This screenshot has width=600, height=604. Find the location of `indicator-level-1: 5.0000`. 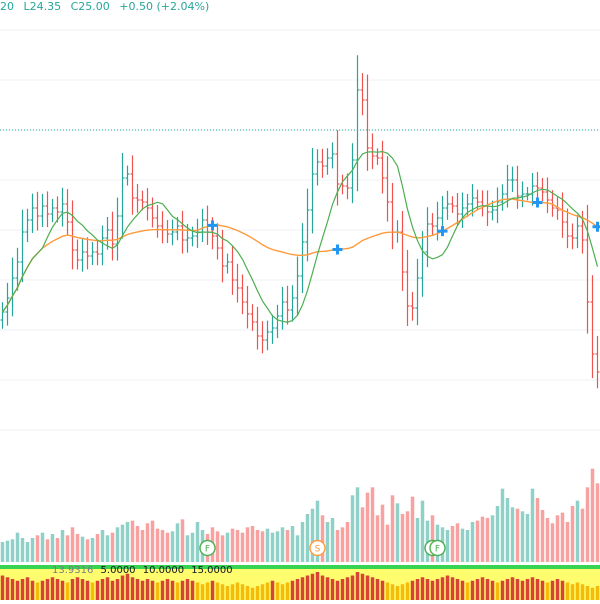

indicator-level-1: 5.0000 is located at coordinates (118, 570).